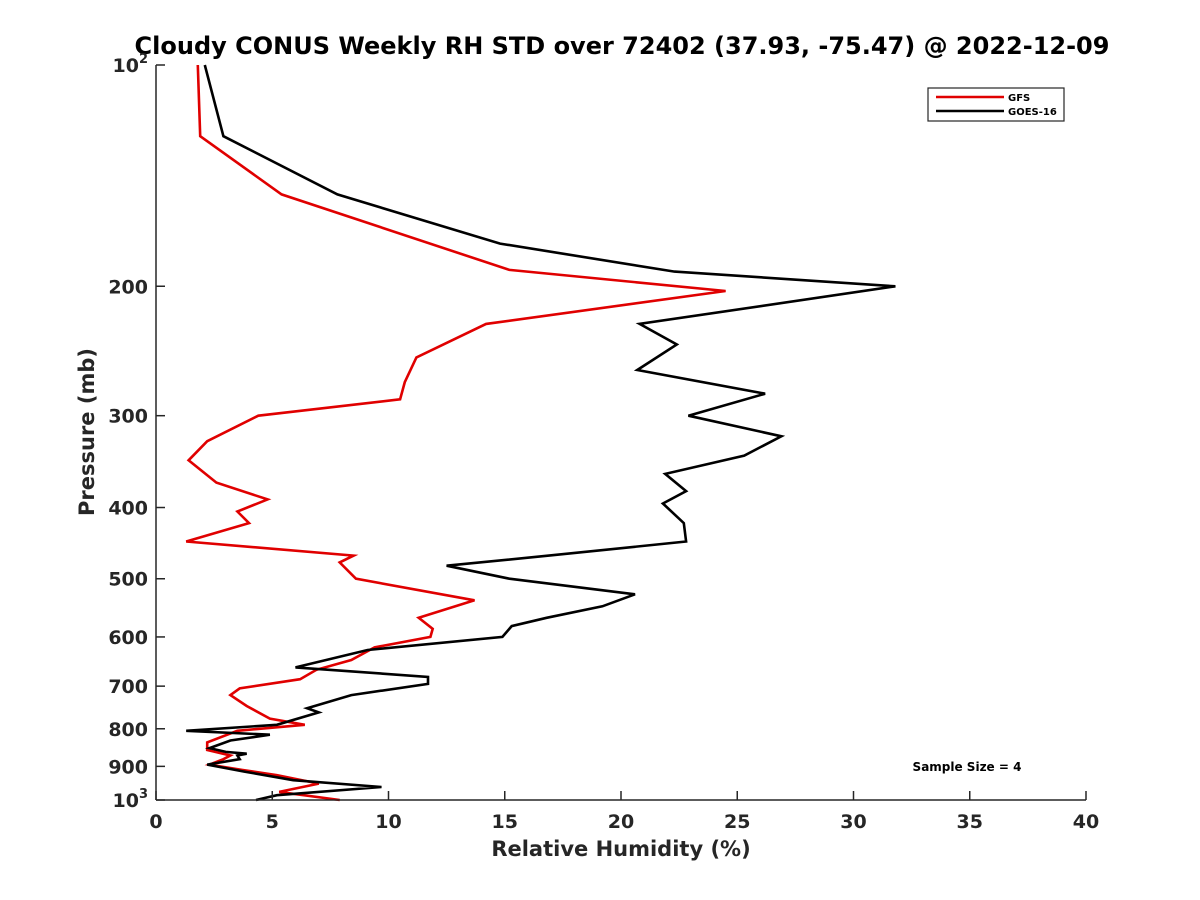 The height and width of the screenshot is (900, 1200). I want to click on y-tick-label: 400, so click(128, 509).